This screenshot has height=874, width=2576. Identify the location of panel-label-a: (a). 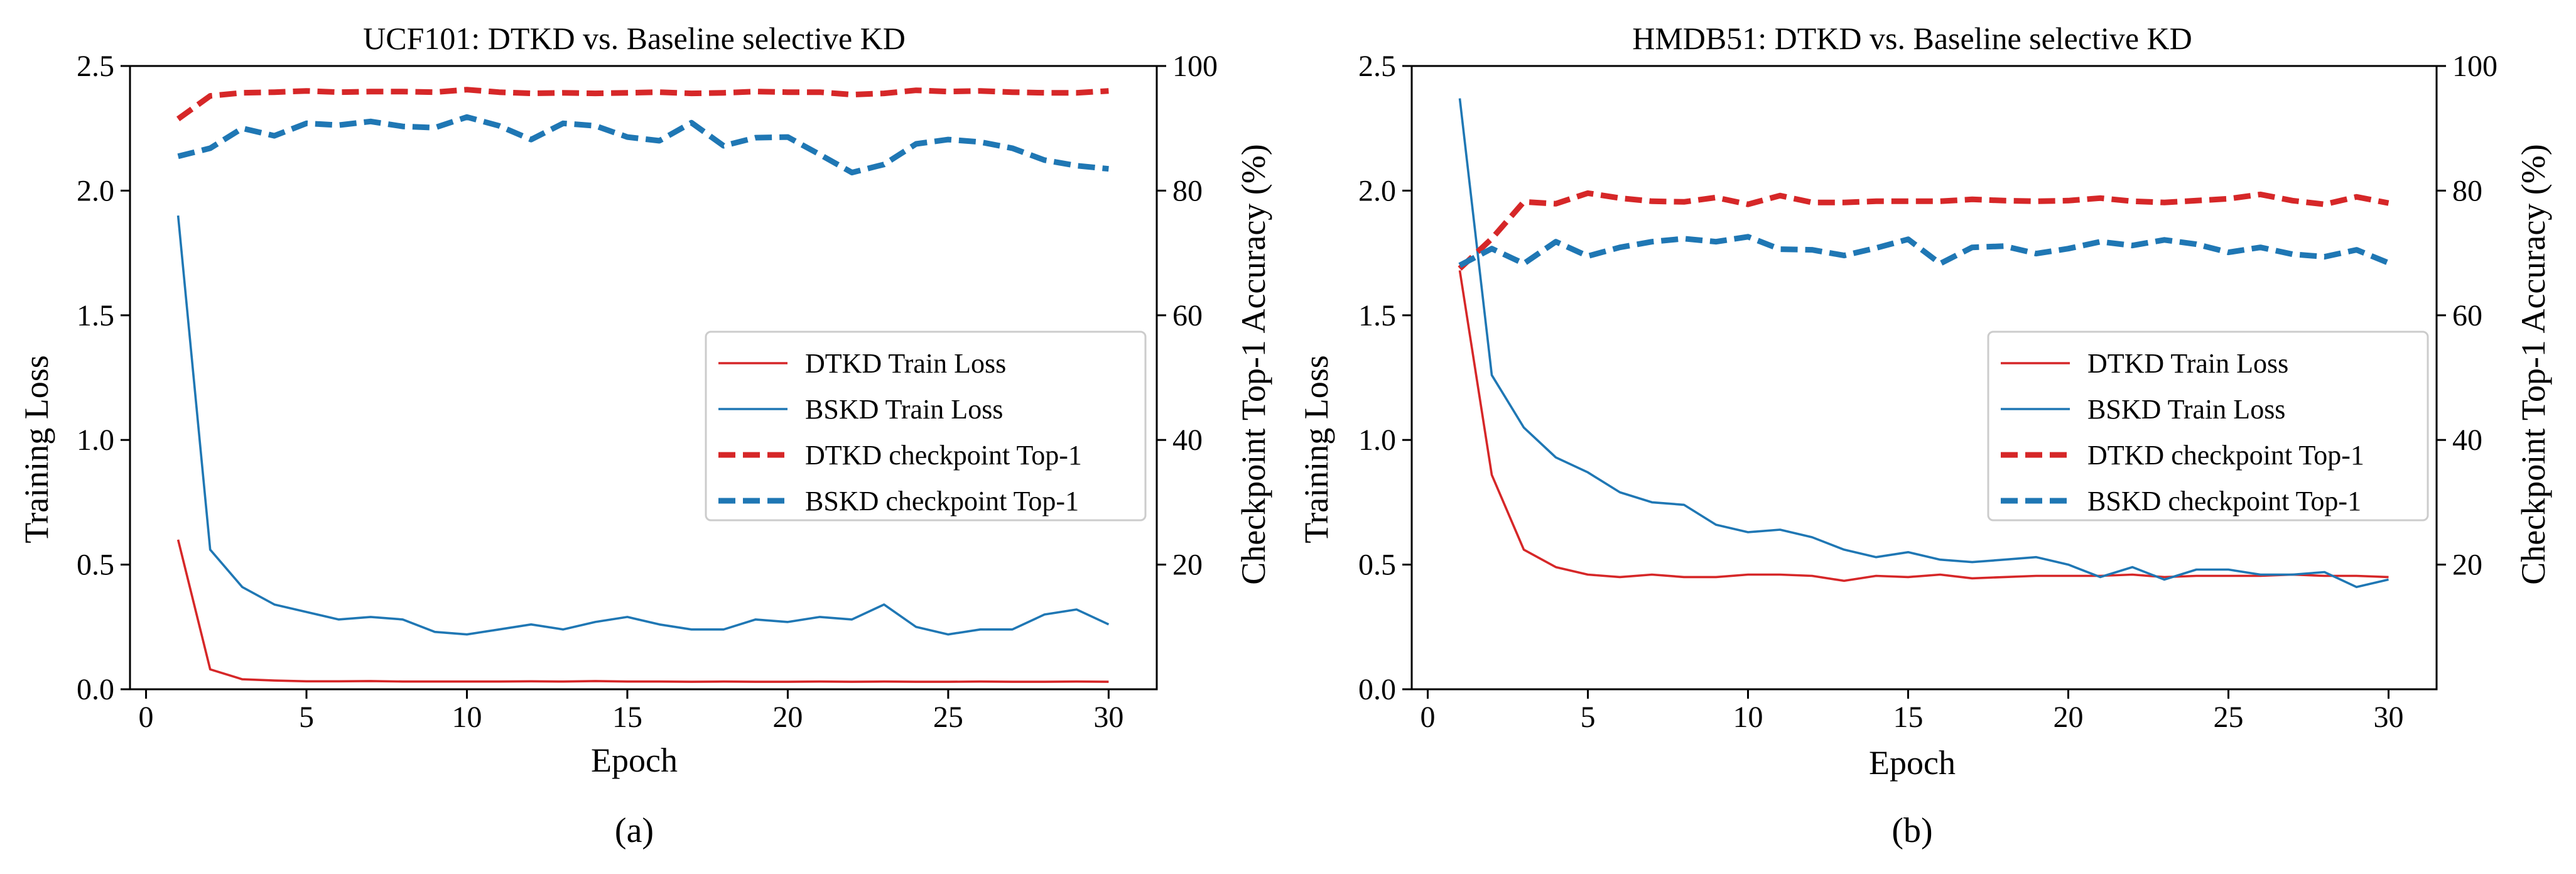
(635, 830).